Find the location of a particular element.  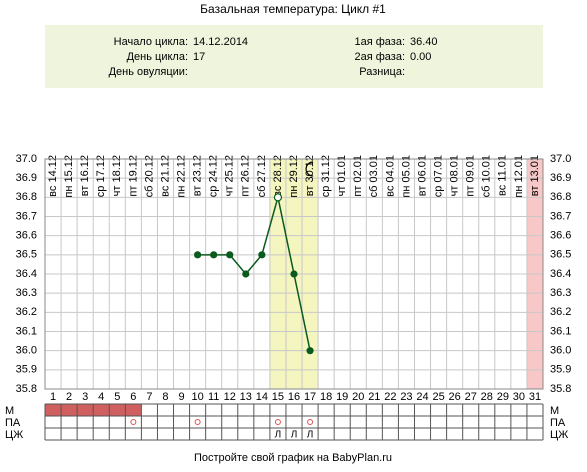

day-number: 9 is located at coordinates (181, 397).